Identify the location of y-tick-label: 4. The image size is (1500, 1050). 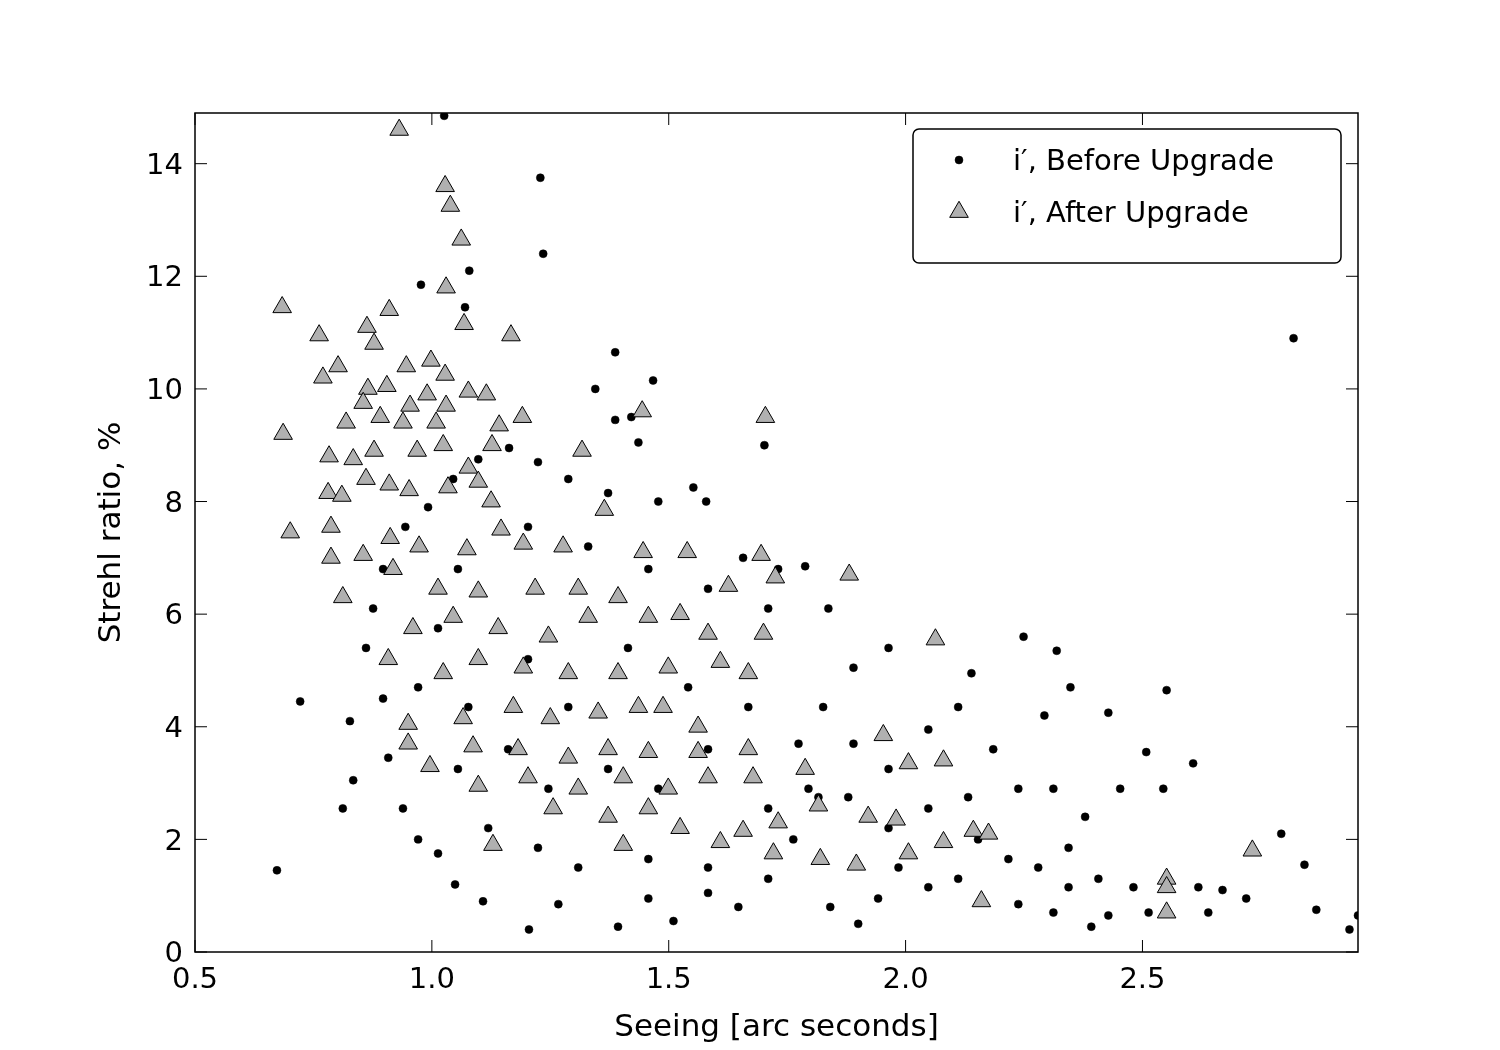
(173, 726).